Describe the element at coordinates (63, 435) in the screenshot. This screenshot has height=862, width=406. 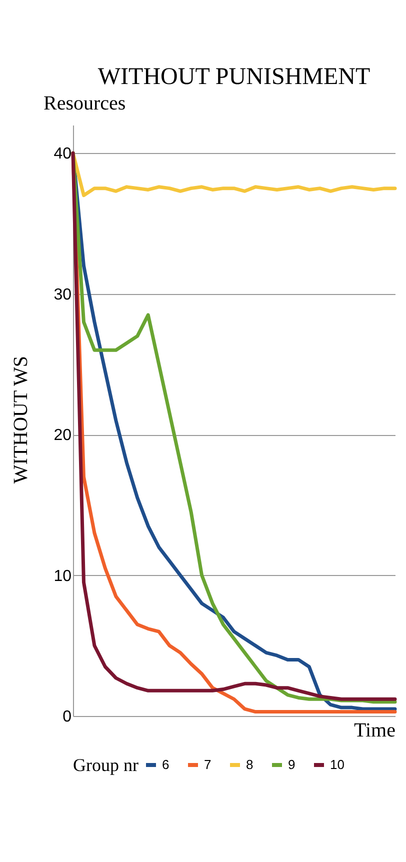
I see `y-tick-label: 20` at that location.